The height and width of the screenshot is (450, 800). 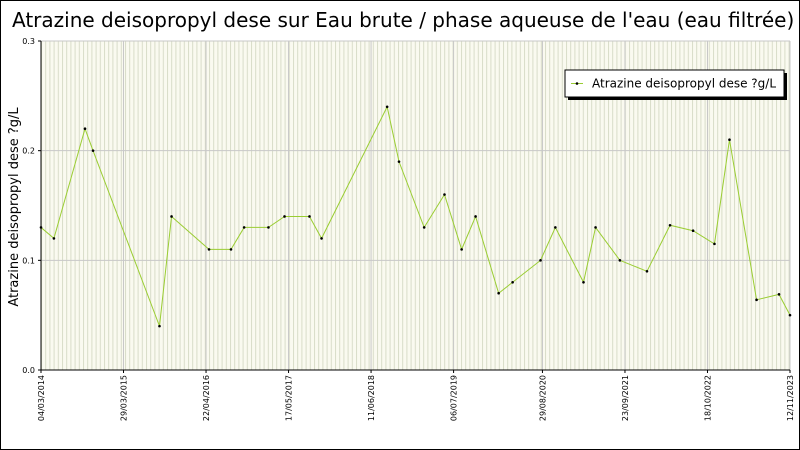 What do you see at coordinates (28, 151) in the screenshot?
I see `y-tick-label: 0.2` at bounding box center [28, 151].